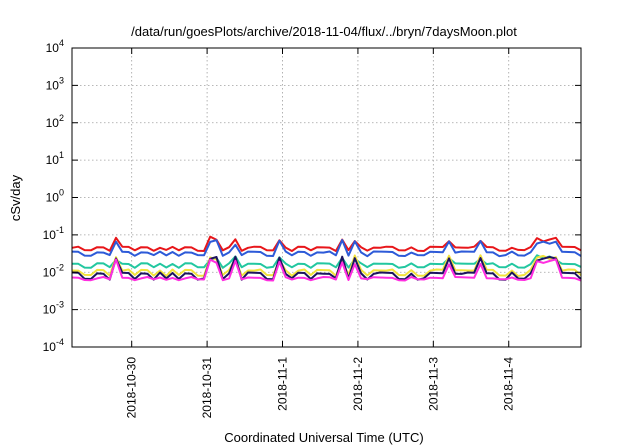 The width and height of the screenshot is (640, 448). Describe the element at coordinates (132, 388) in the screenshot. I see `x-tick-label: 2018-10-30` at that location.